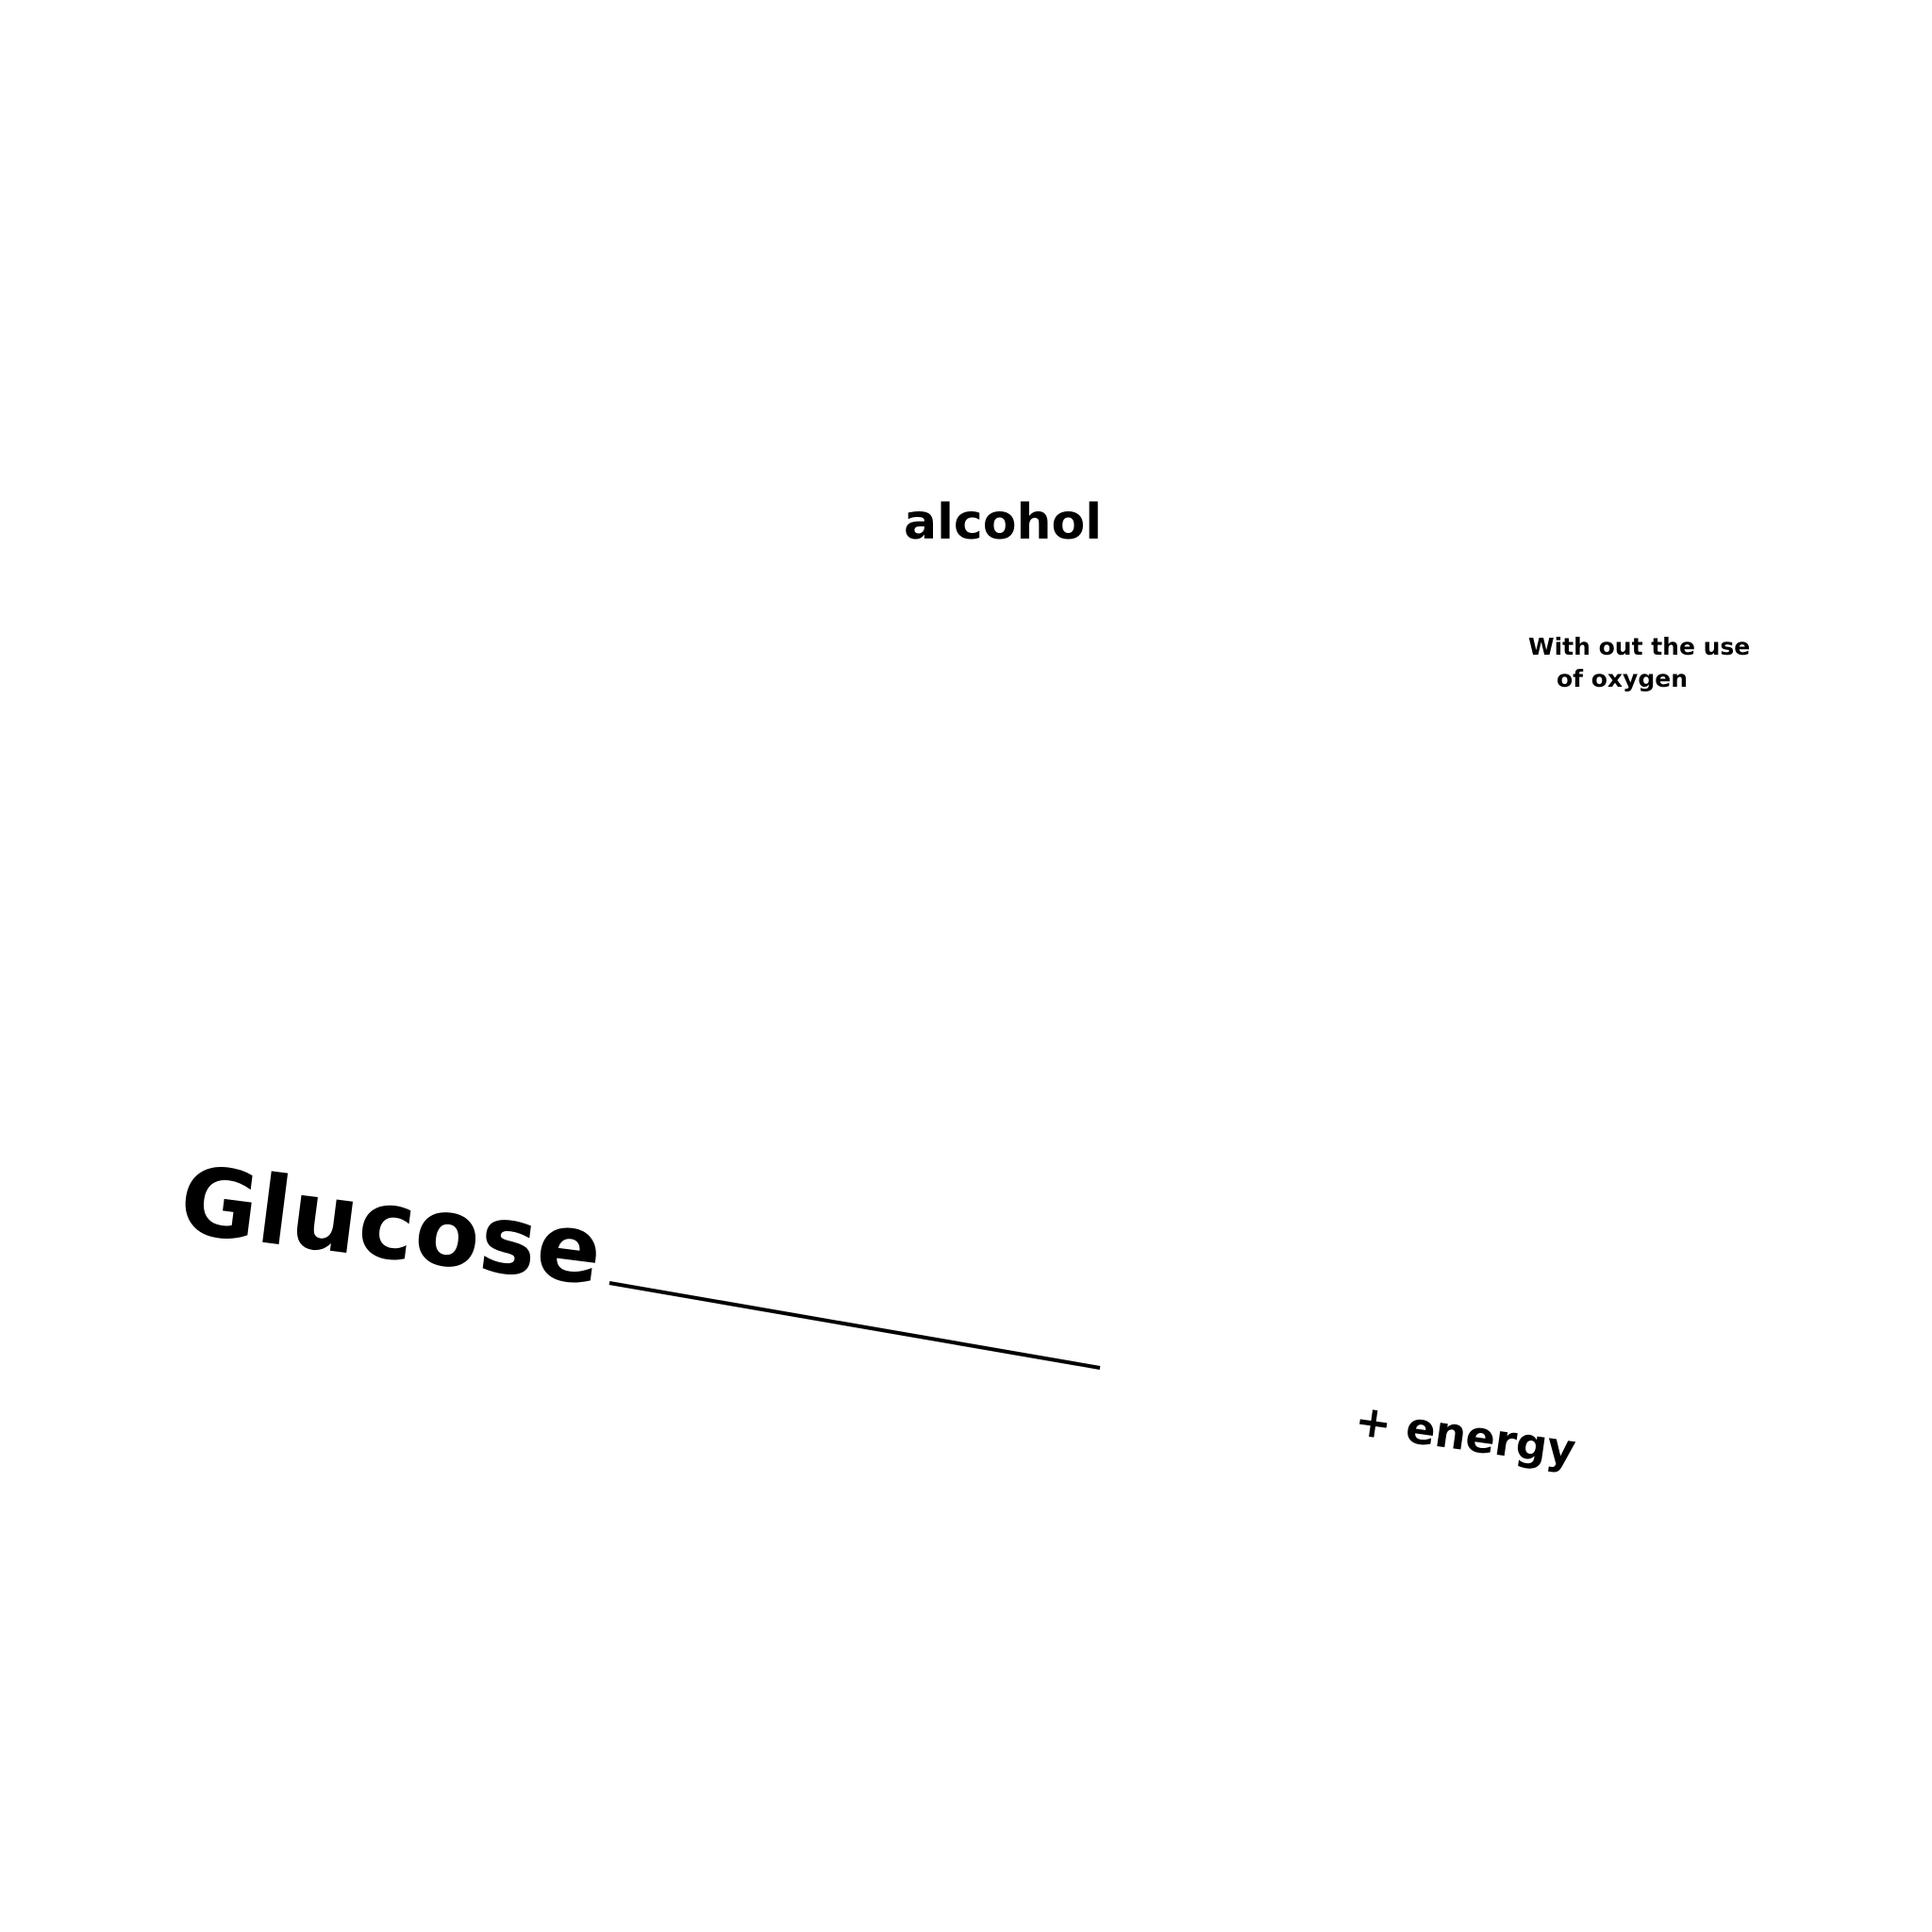 The width and height of the screenshot is (1932, 1932). I want to click on reaction-line, so click(855, 1326).